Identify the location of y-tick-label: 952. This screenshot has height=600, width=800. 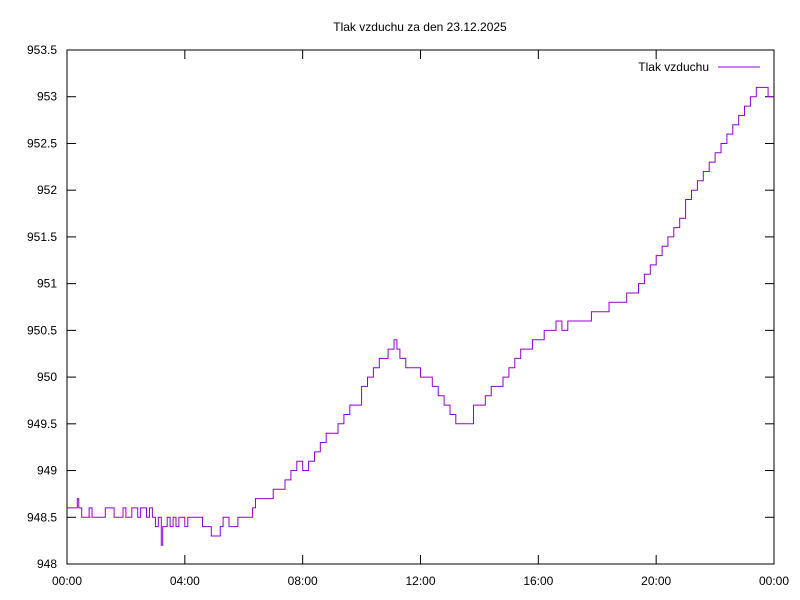
(47, 190).